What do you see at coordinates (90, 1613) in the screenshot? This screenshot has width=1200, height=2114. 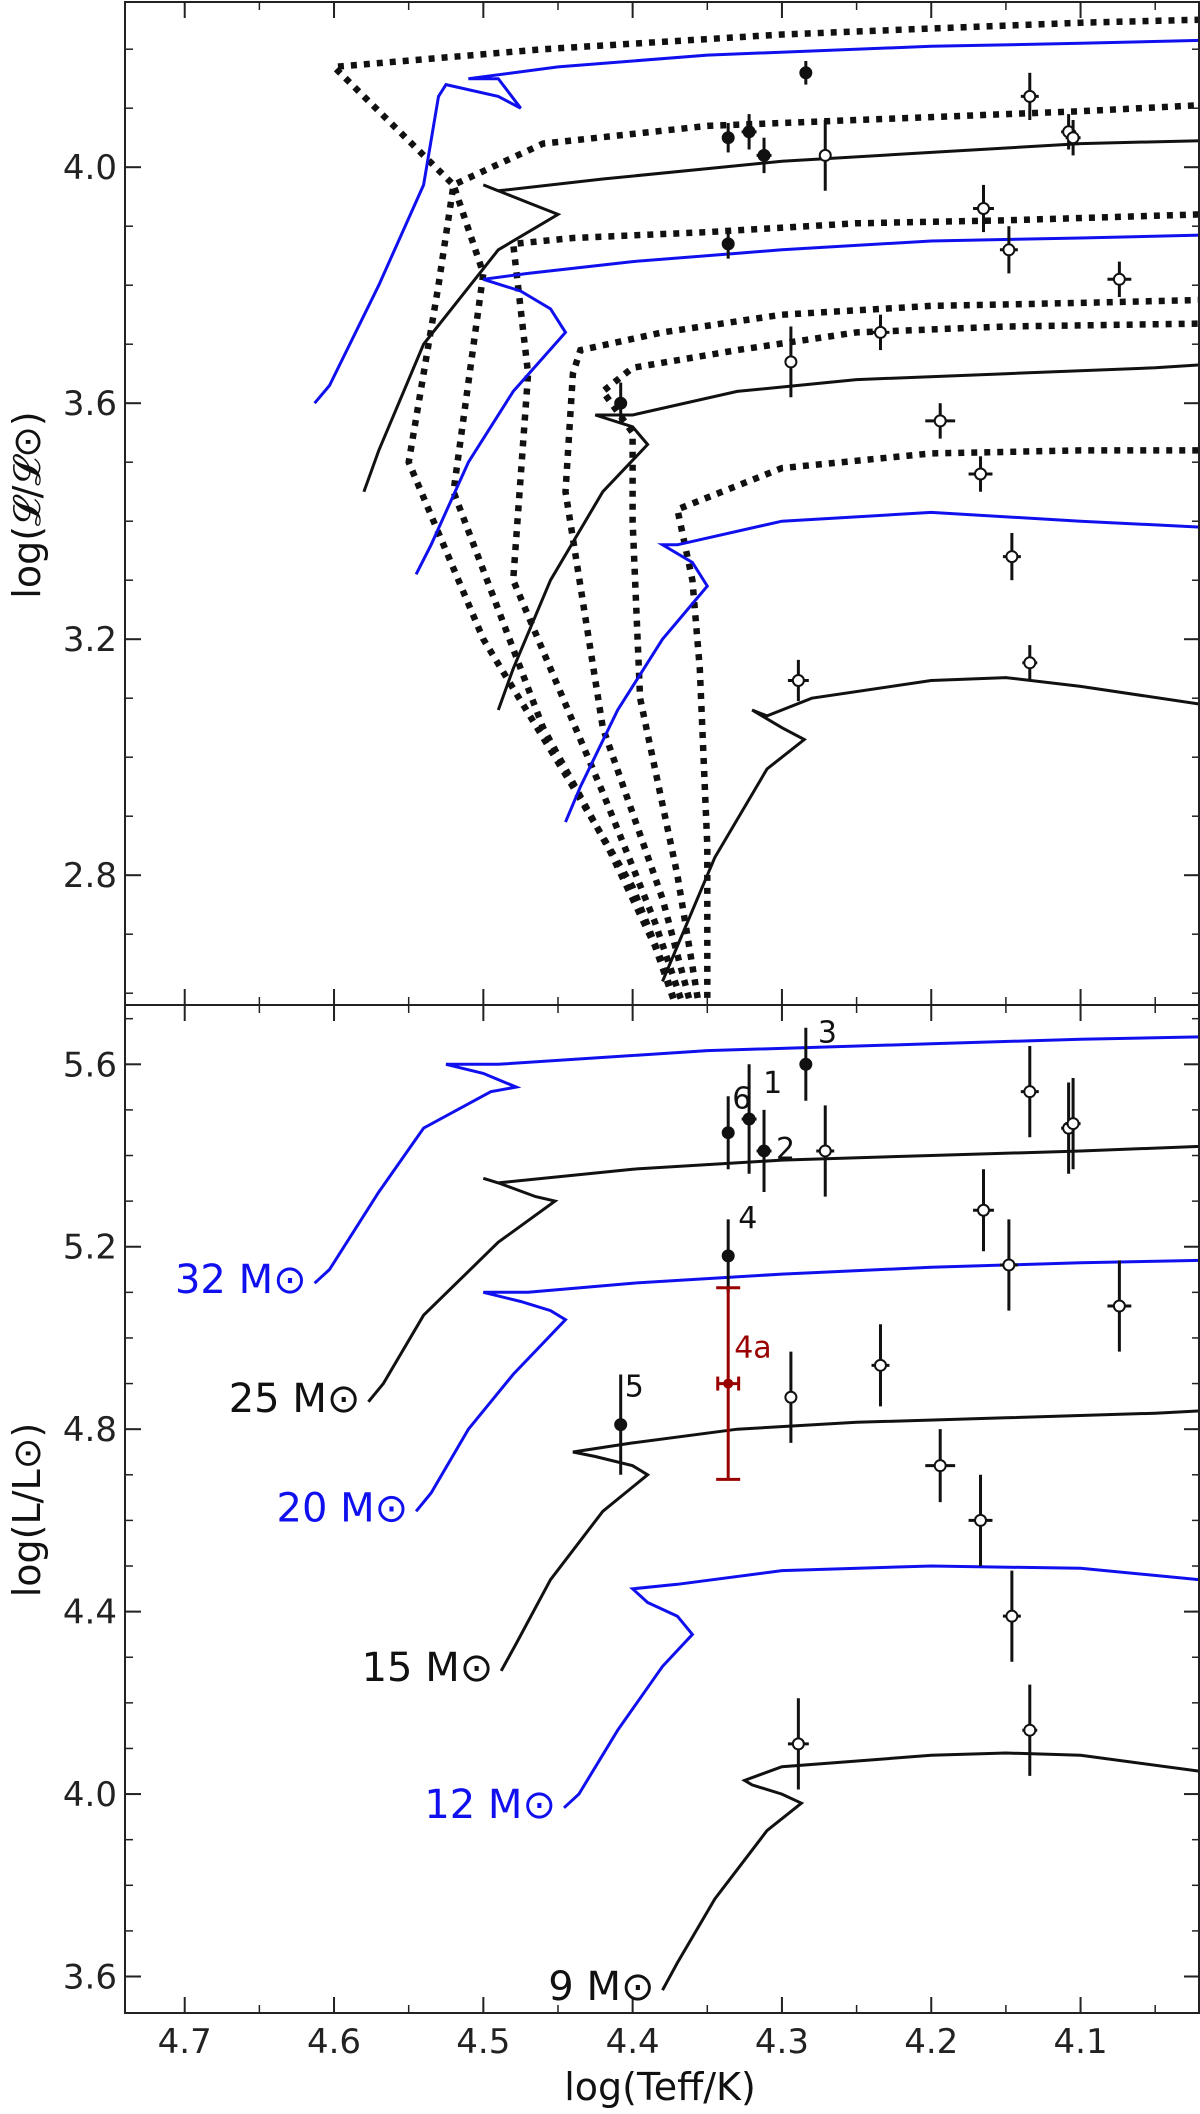 I see `y-tick-label: 4.4` at bounding box center [90, 1613].